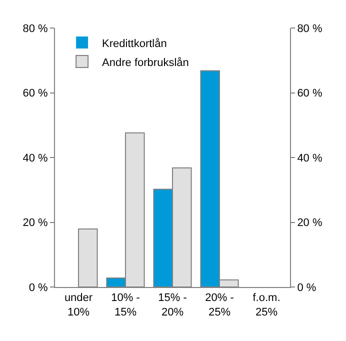  I want to click on y-tick-label: 80 %, so click(35, 28).